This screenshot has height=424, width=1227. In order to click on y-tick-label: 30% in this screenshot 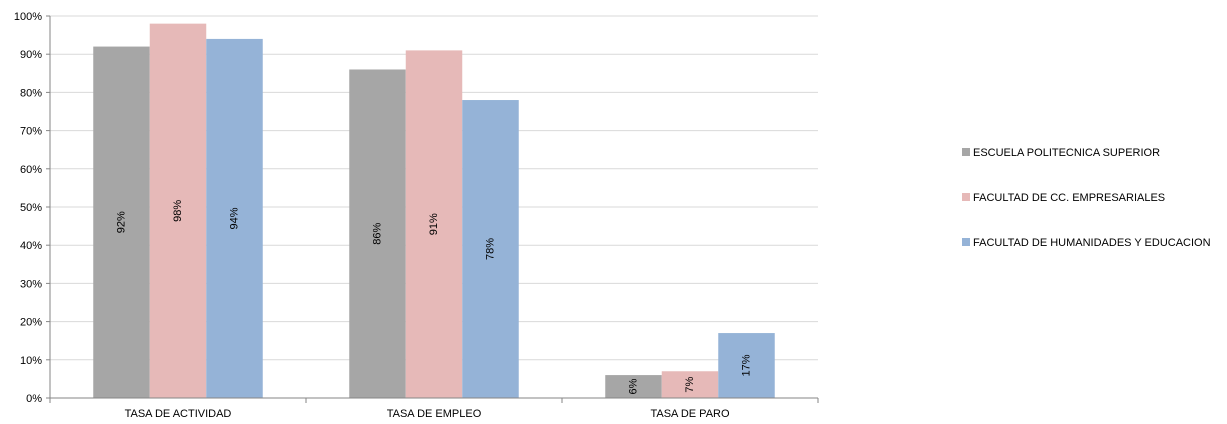, I will do `click(31, 284)`.